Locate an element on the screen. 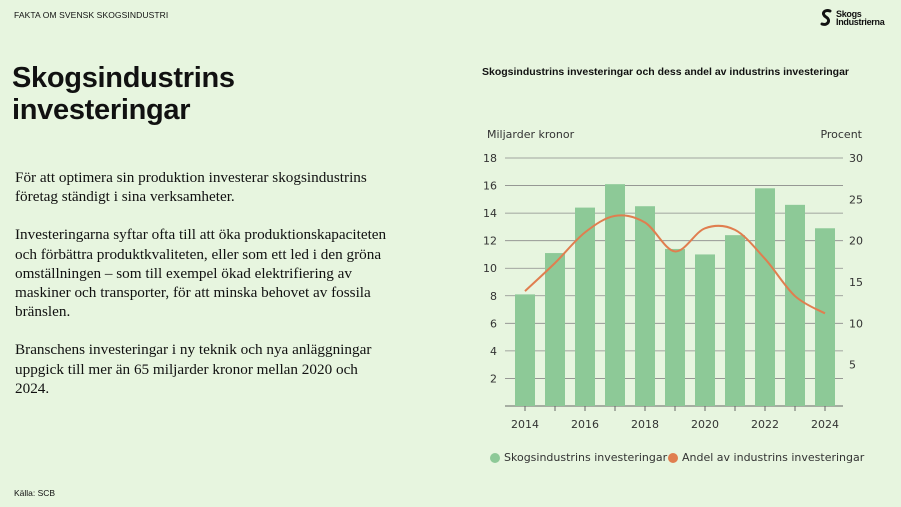 The width and height of the screenshot is (901, 507). y-tick-right: 20 is located at coordinates (856, 241).